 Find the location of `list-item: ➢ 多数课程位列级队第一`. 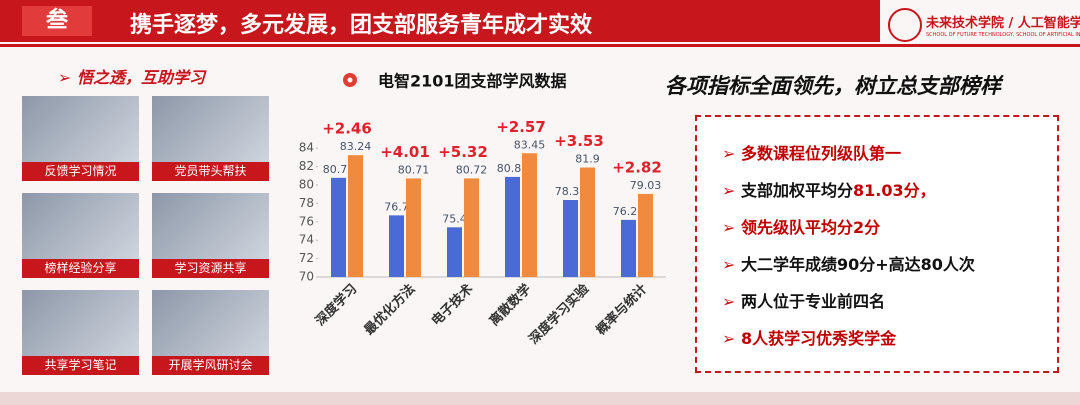

list-item: ➢ 多数课程位列级队第一 is located at coordinates (811, 152).